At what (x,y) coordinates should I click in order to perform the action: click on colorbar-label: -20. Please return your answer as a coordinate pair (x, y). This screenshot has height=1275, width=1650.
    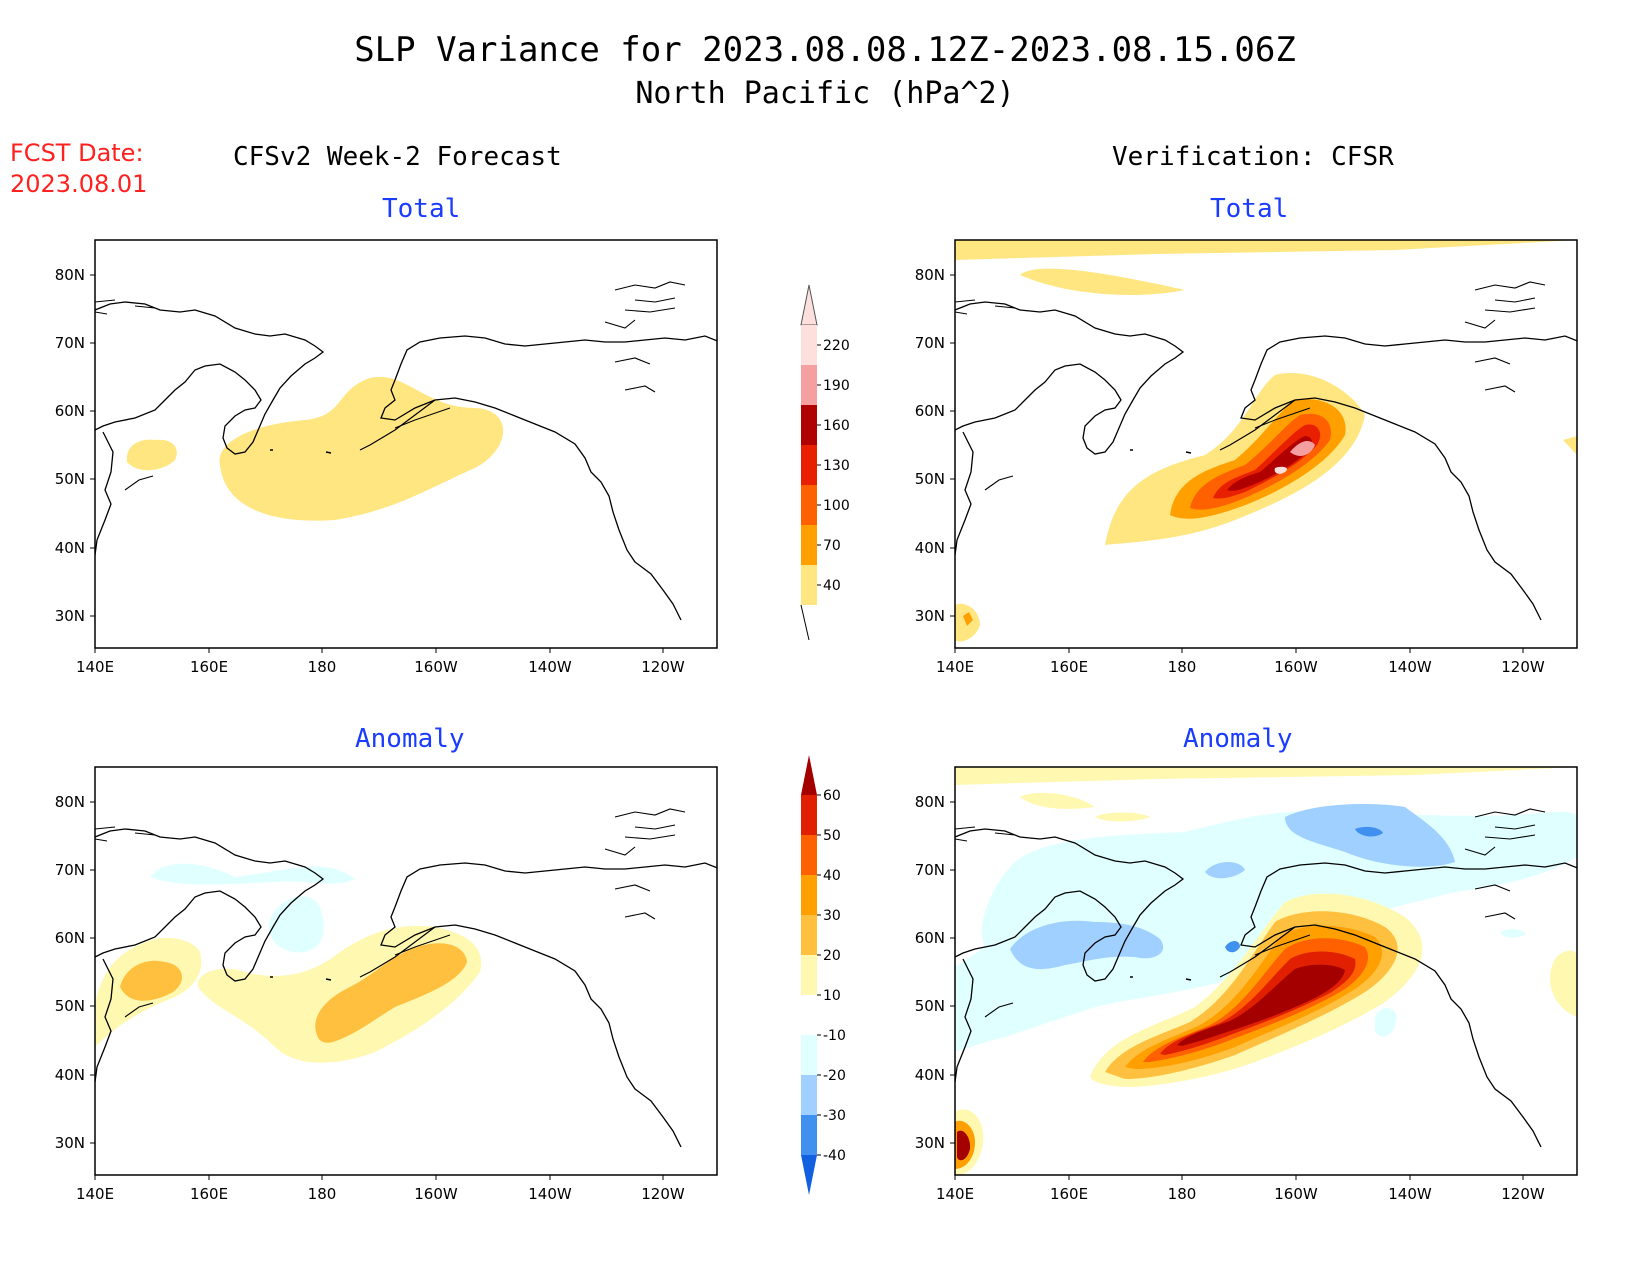
    Looking at the image, I should click on (834, 1076).